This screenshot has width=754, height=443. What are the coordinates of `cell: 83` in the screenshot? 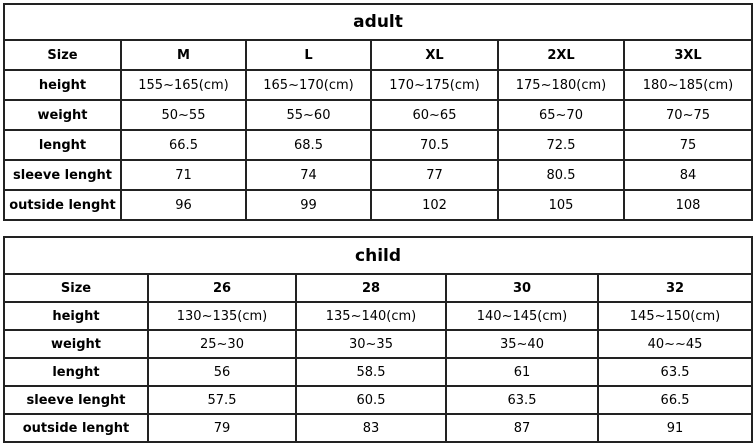 It's located at (371, 428).